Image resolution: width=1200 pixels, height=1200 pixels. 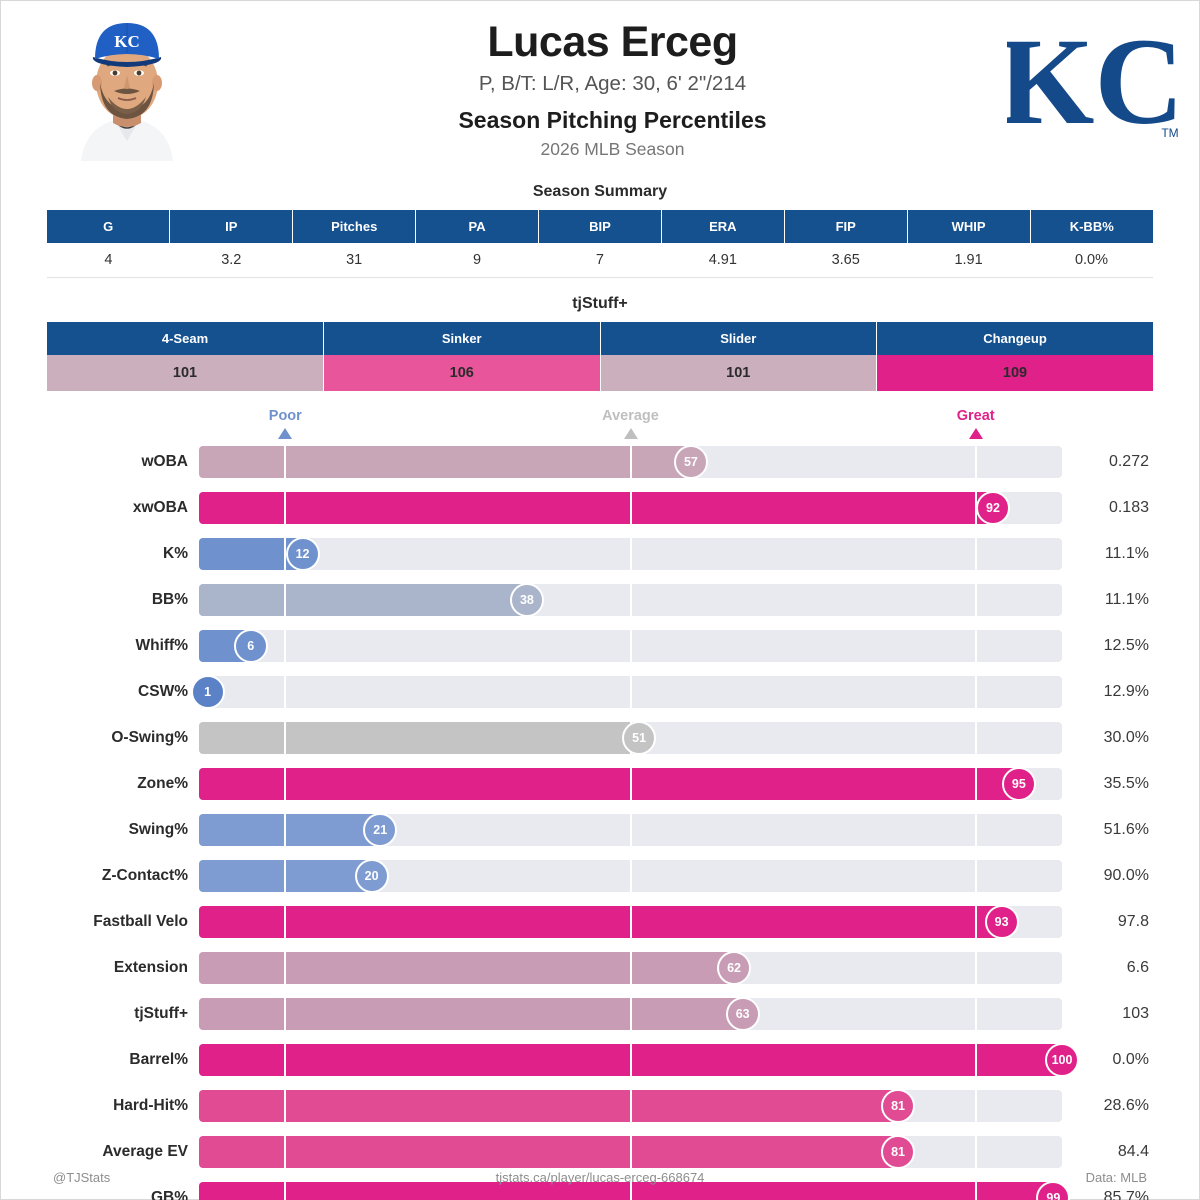 I want to click on metric-label-woba: wOBA, so click(x=165, y=461).